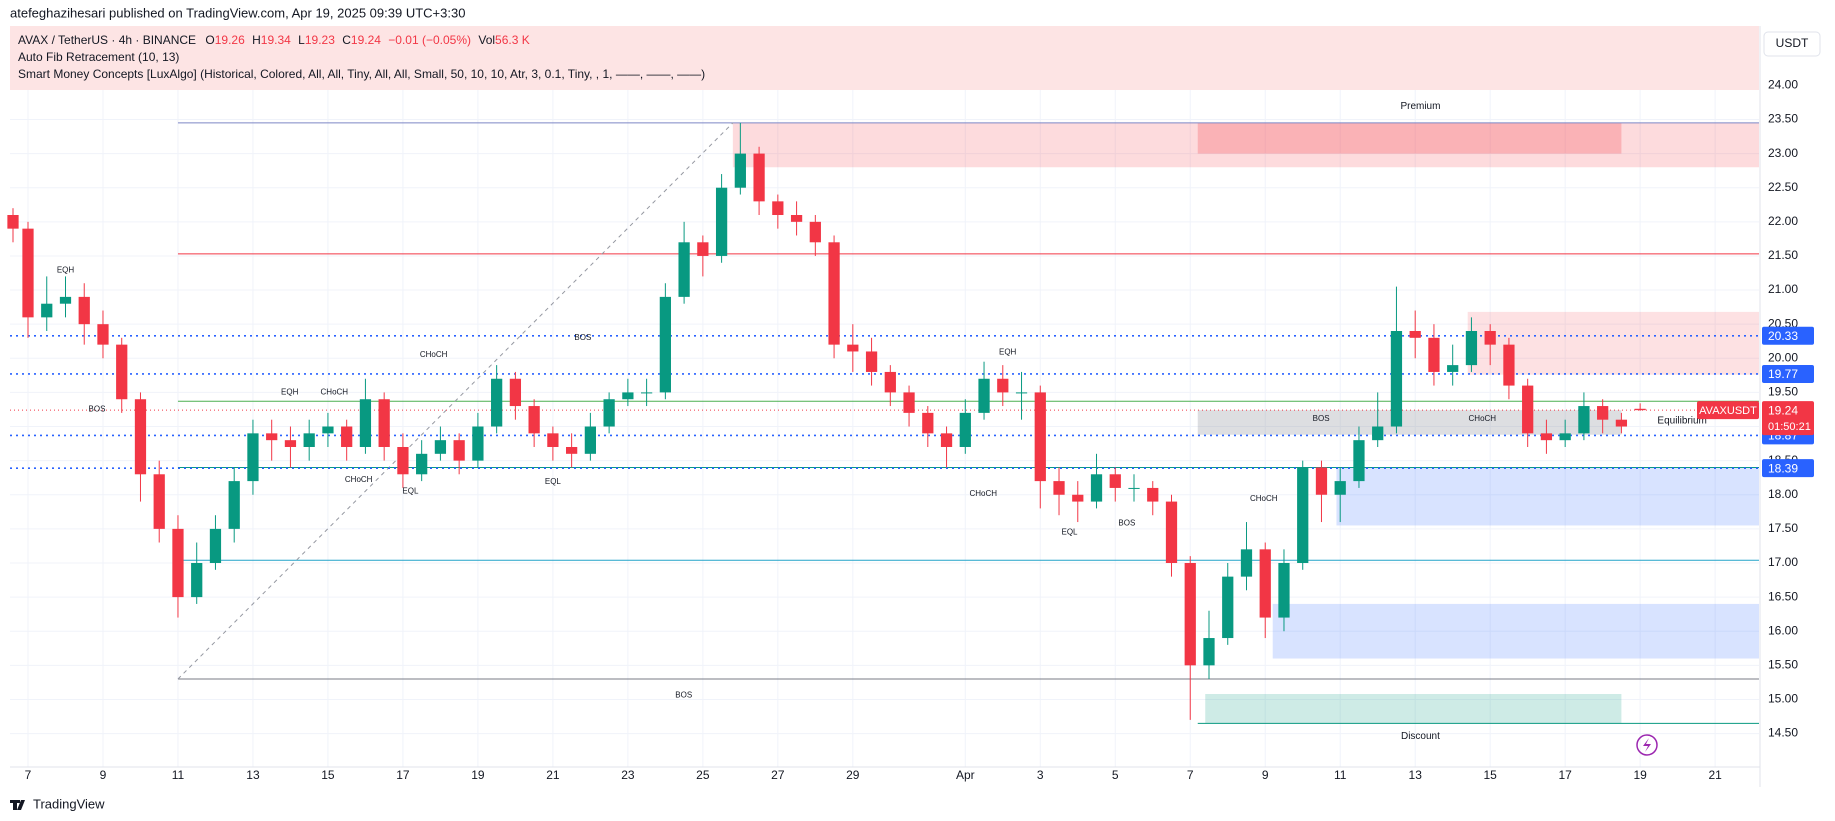 The height and width of the screenshot is (821, 1835). Describe the element at coordinates (1783, 562) in the screenshot. I see `y-tick-label: 17.00` at that location.